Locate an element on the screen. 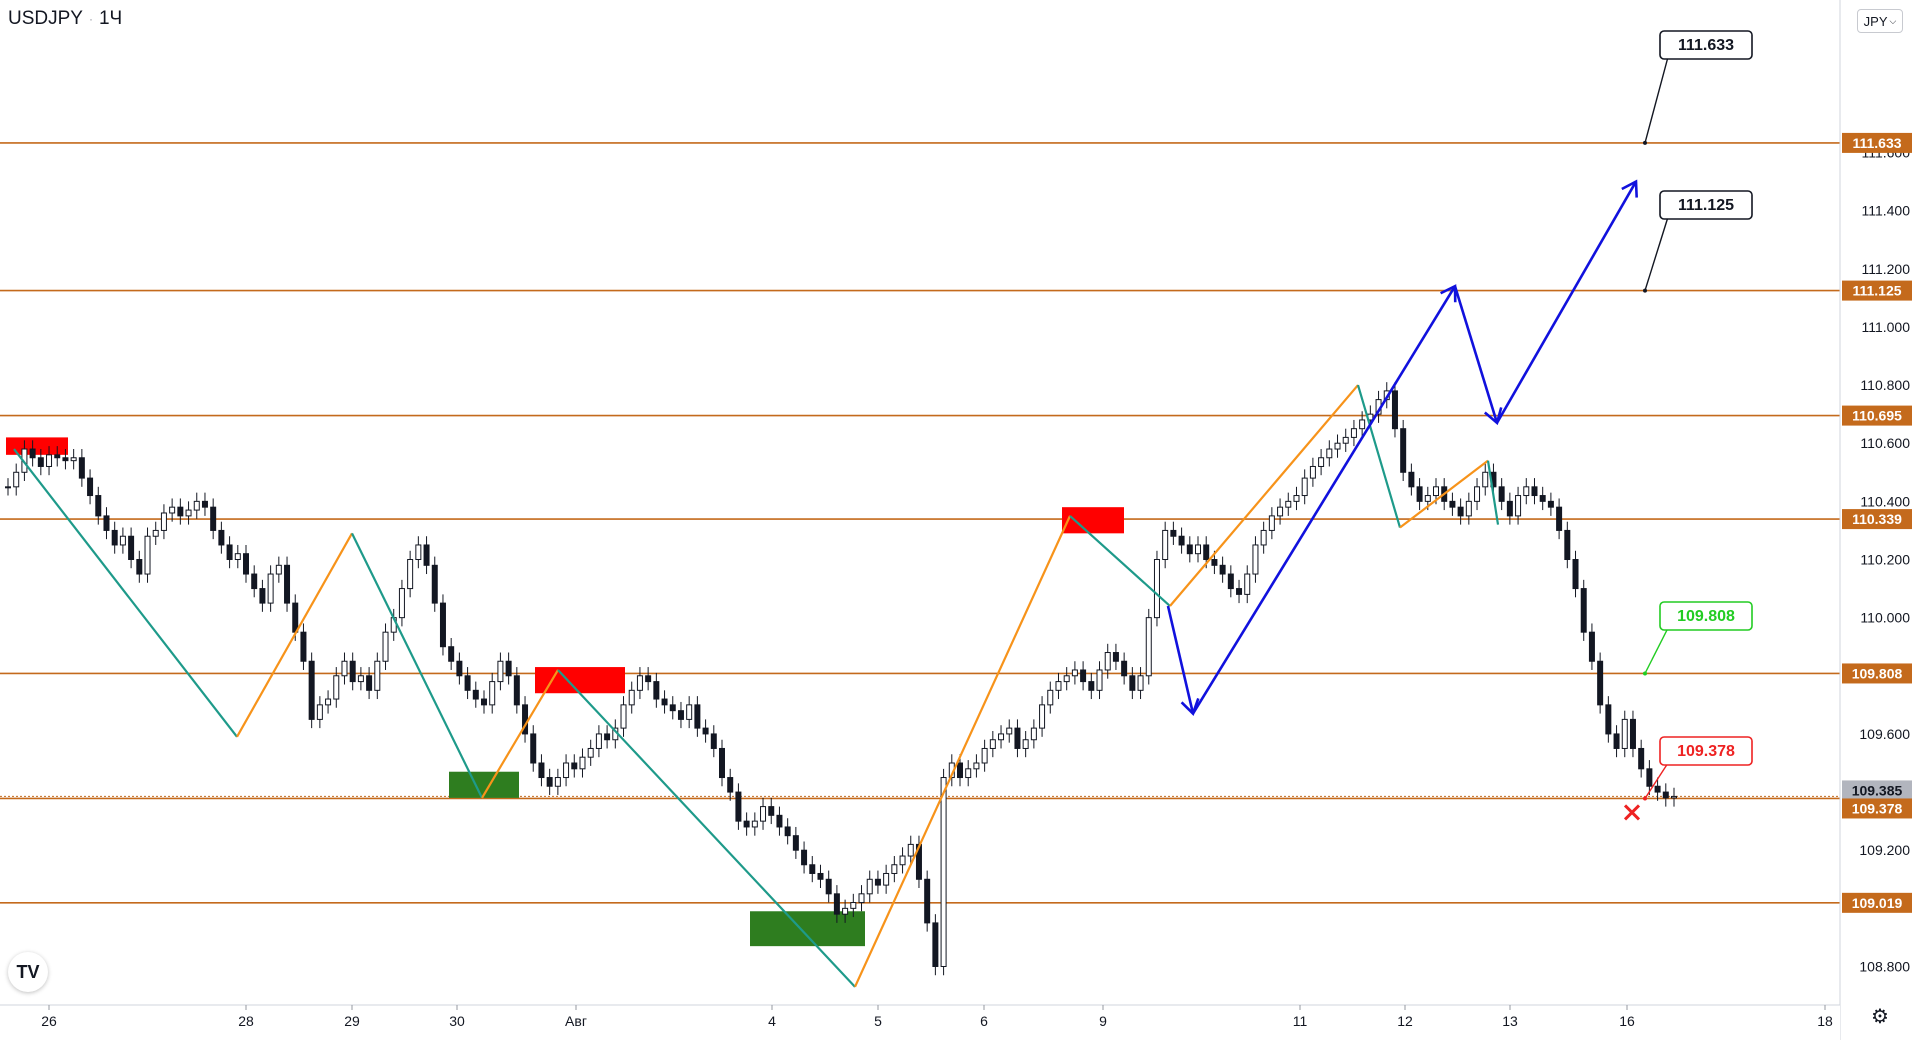 The width and height of the screenshot is (1920, 1040). callout-anchor is located at coordinates (1645, 142).